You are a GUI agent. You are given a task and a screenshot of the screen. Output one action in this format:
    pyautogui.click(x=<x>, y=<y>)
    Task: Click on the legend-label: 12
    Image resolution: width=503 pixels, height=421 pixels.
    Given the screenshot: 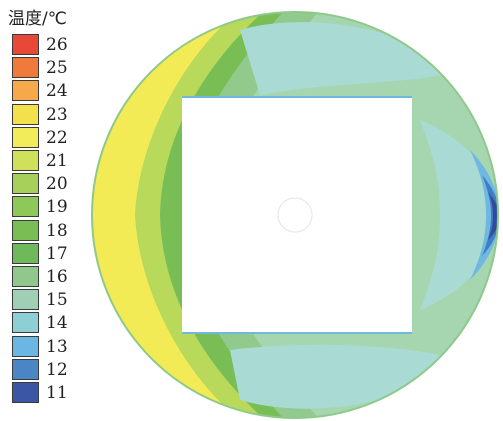 What is the action you would take?
    pyautogui.click(x=57, y=369)
    